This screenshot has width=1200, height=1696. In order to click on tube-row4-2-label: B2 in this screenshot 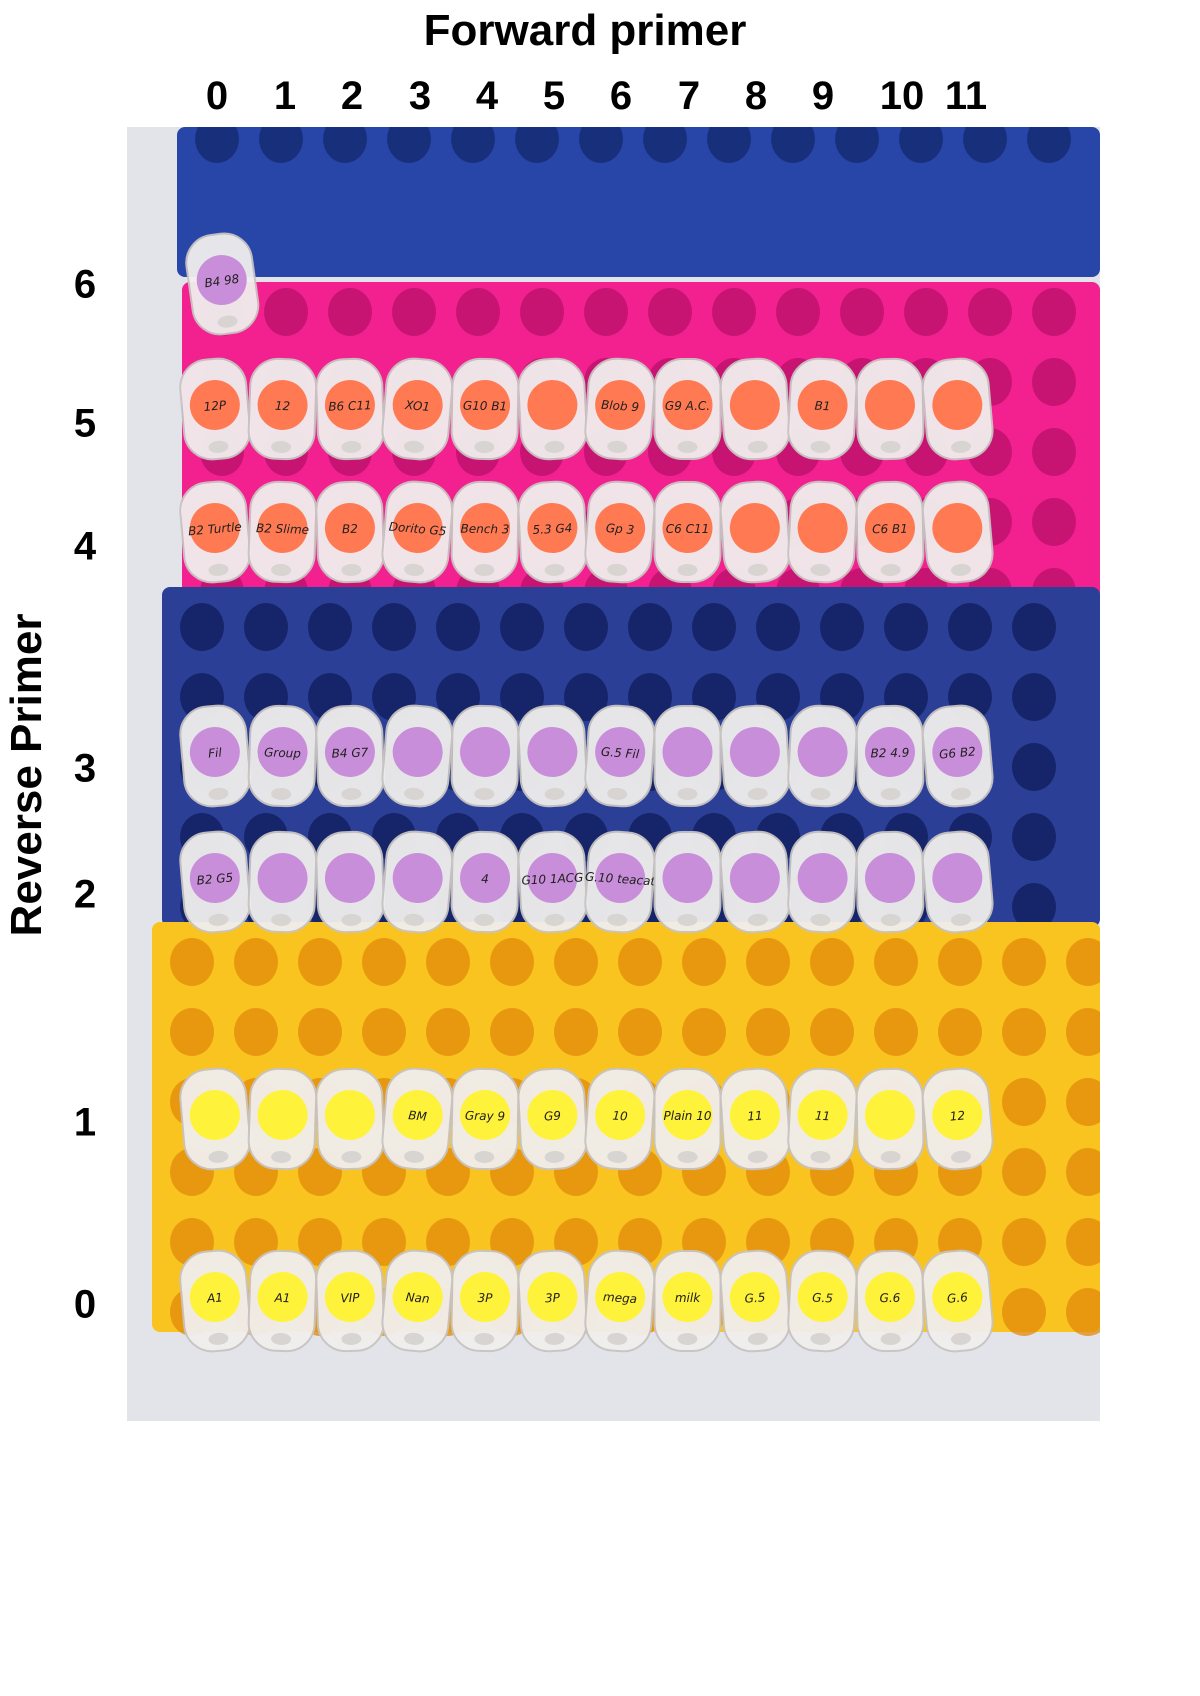, I will do `click(350, 529)`.